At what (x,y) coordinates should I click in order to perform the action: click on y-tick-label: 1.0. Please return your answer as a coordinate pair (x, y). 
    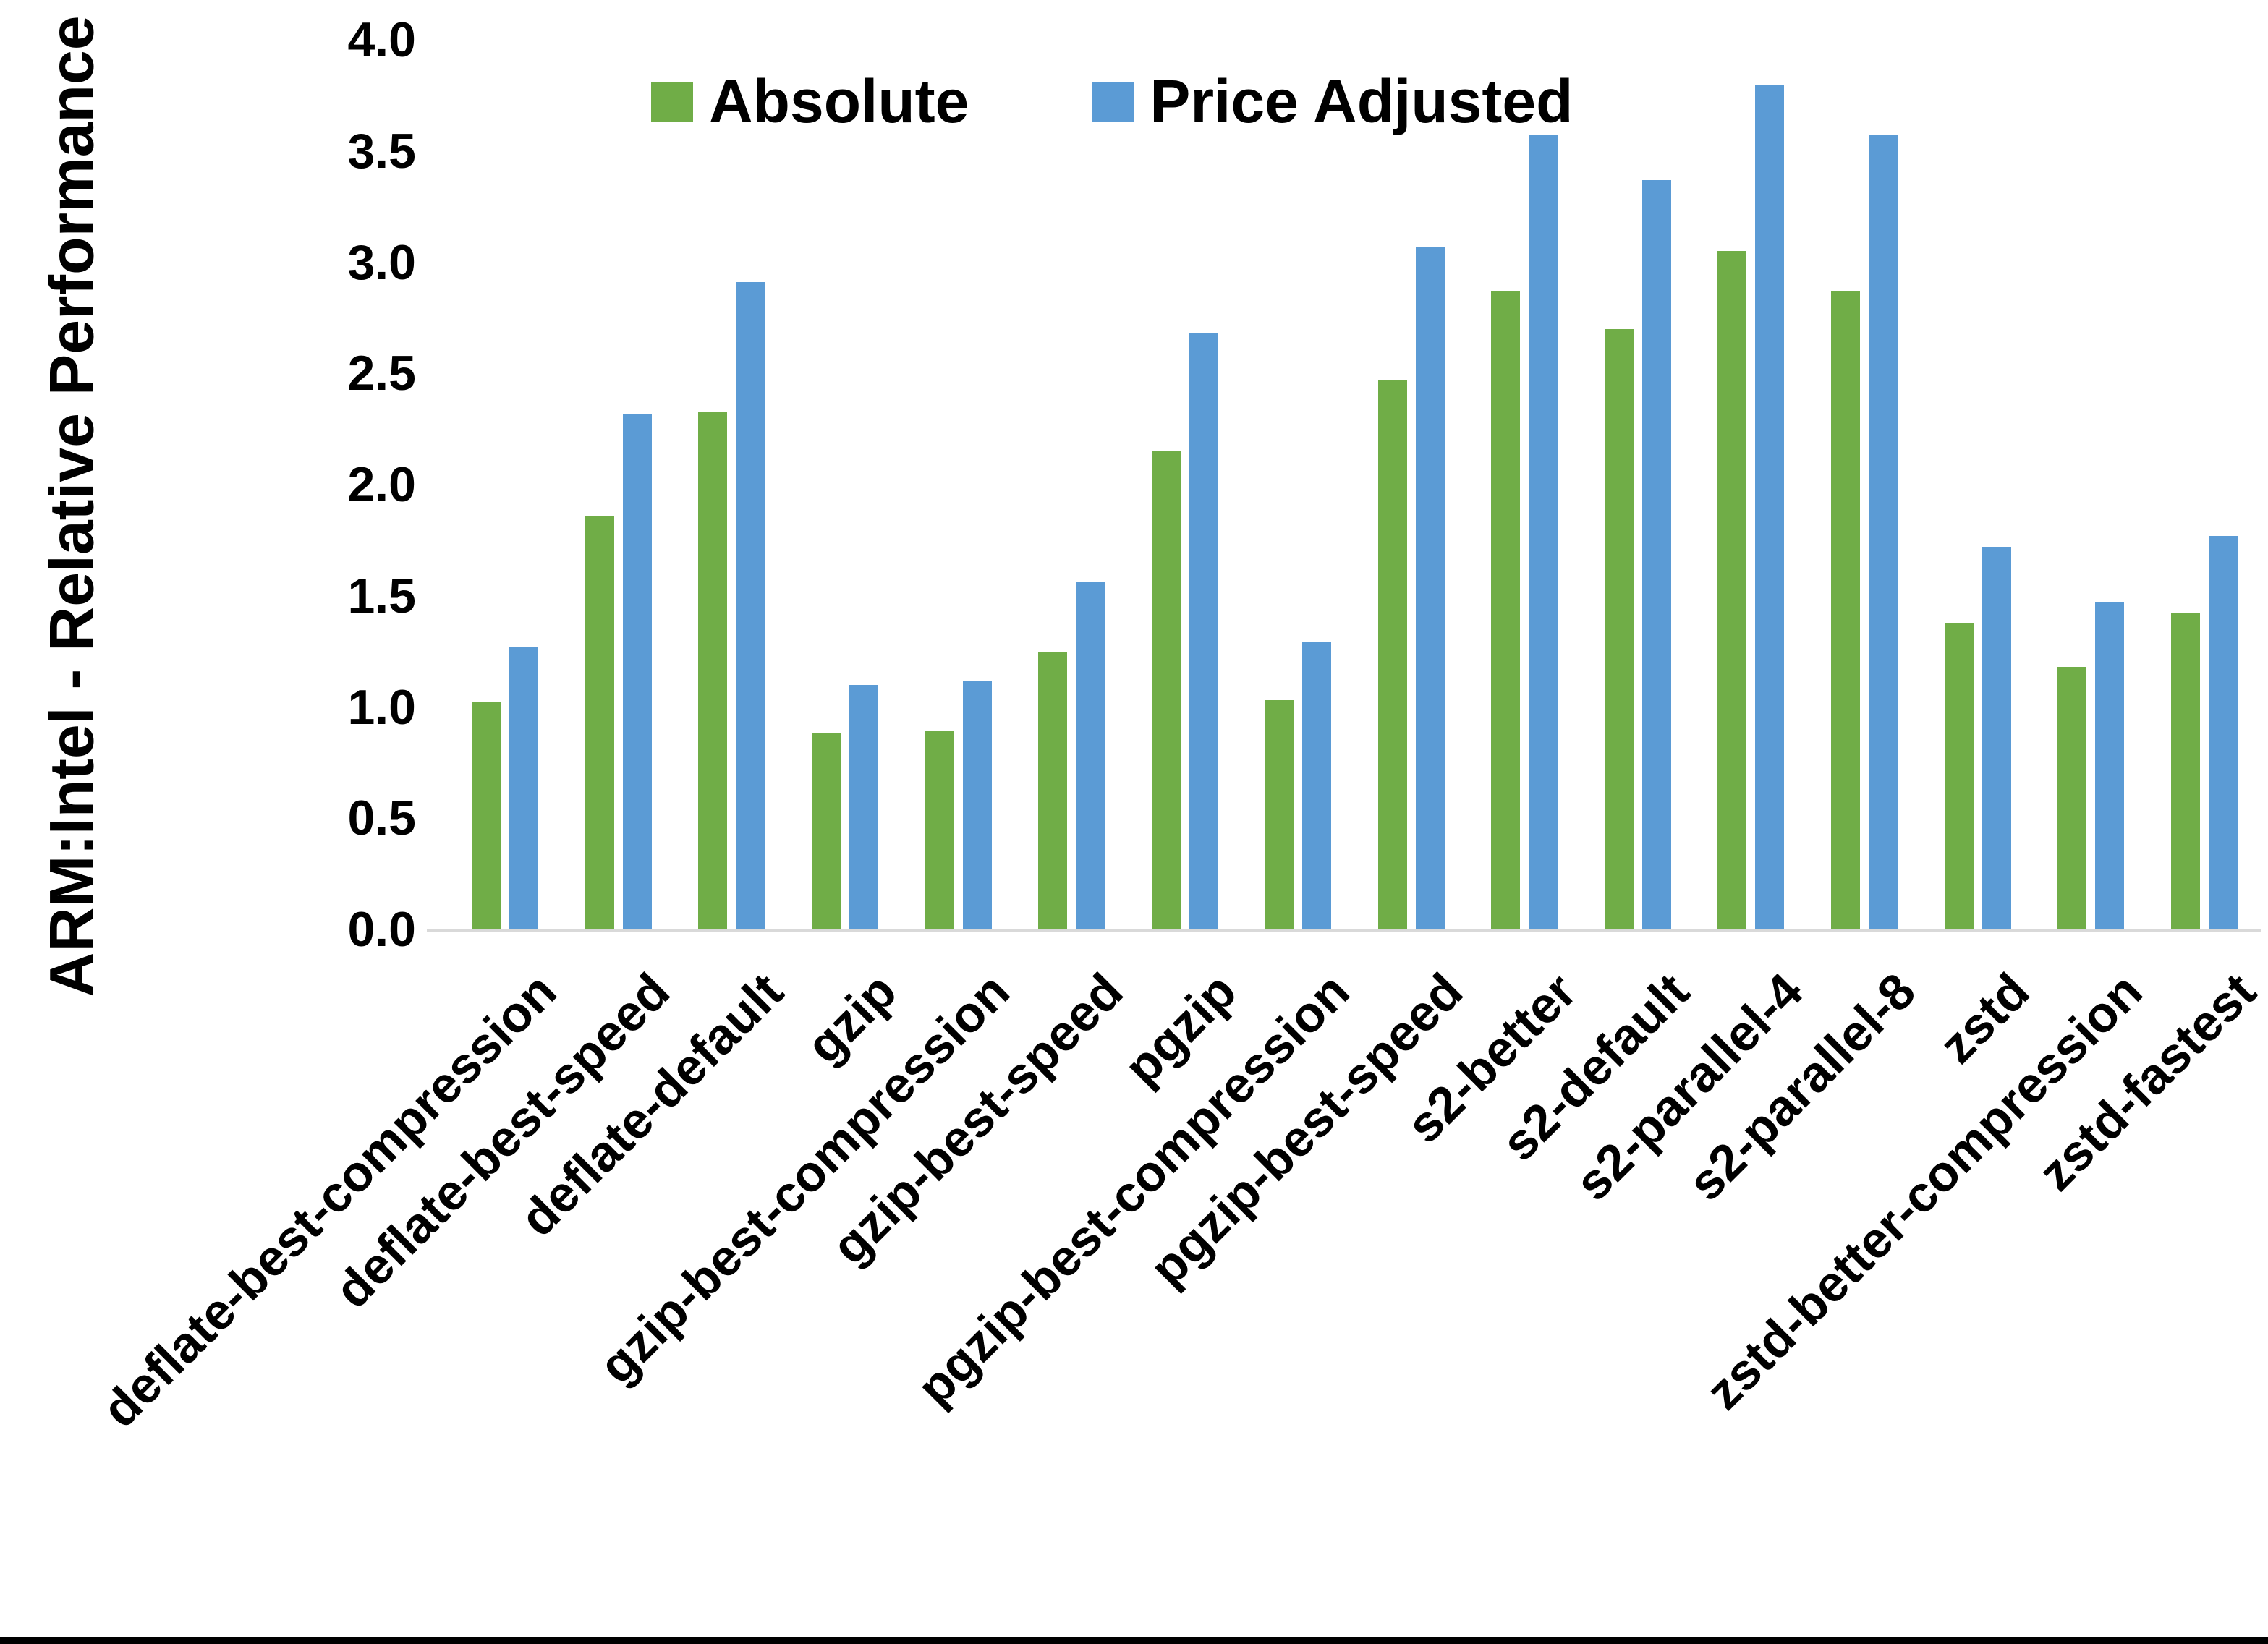
    Looking at the image, I should click on (381, 707).